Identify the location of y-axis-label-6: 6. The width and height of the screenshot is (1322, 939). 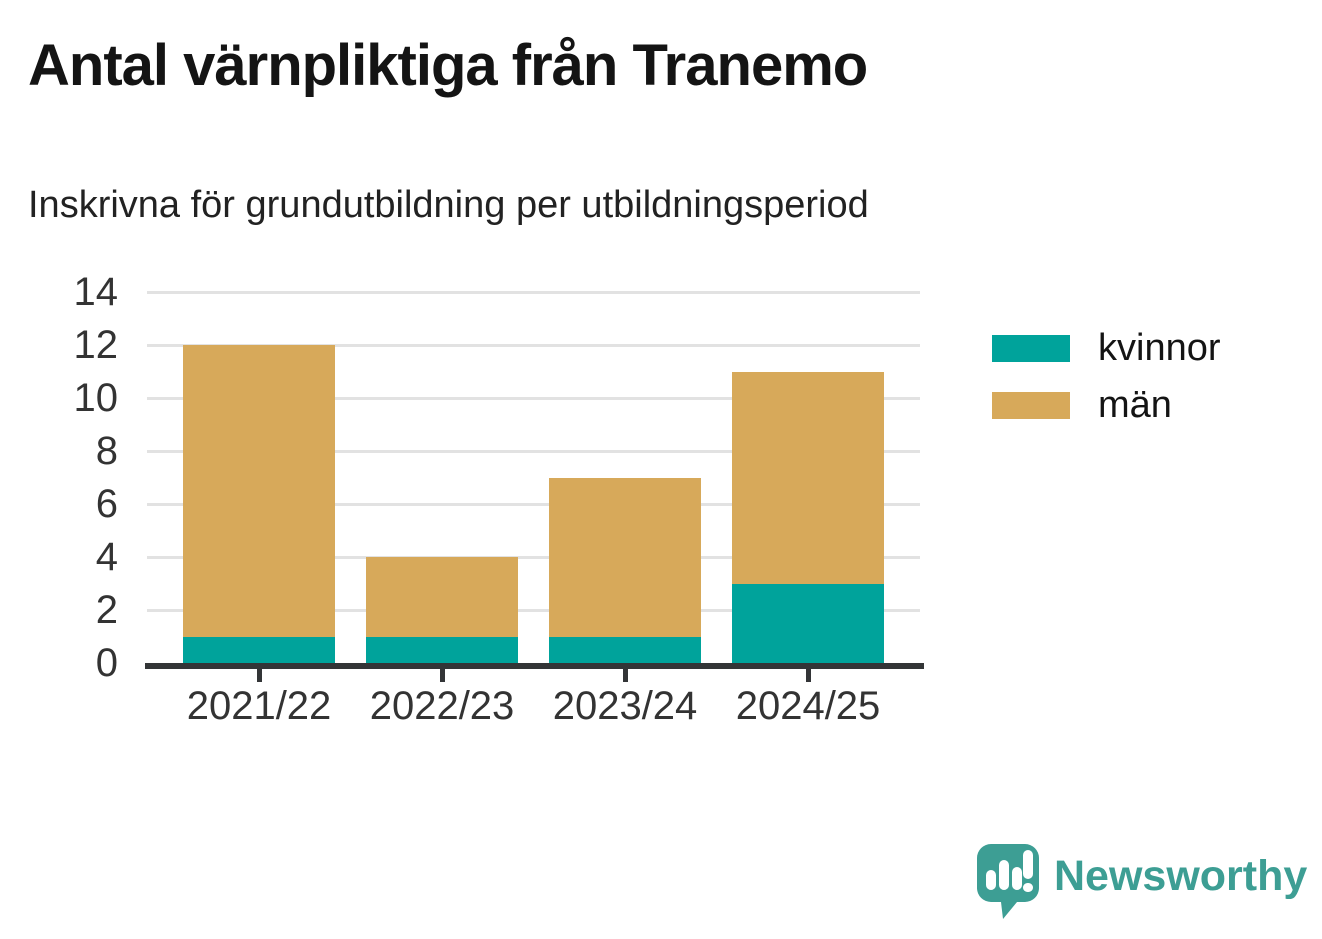
(106, 504).